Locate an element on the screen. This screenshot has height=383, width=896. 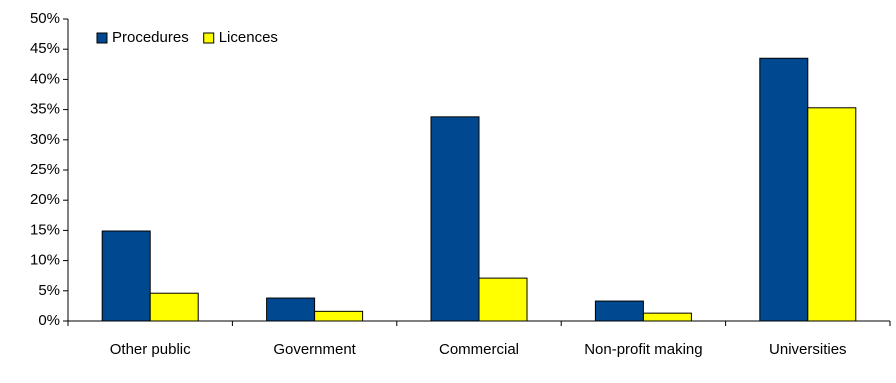
x-tick-label: Government is located at coordinates (314, 349).